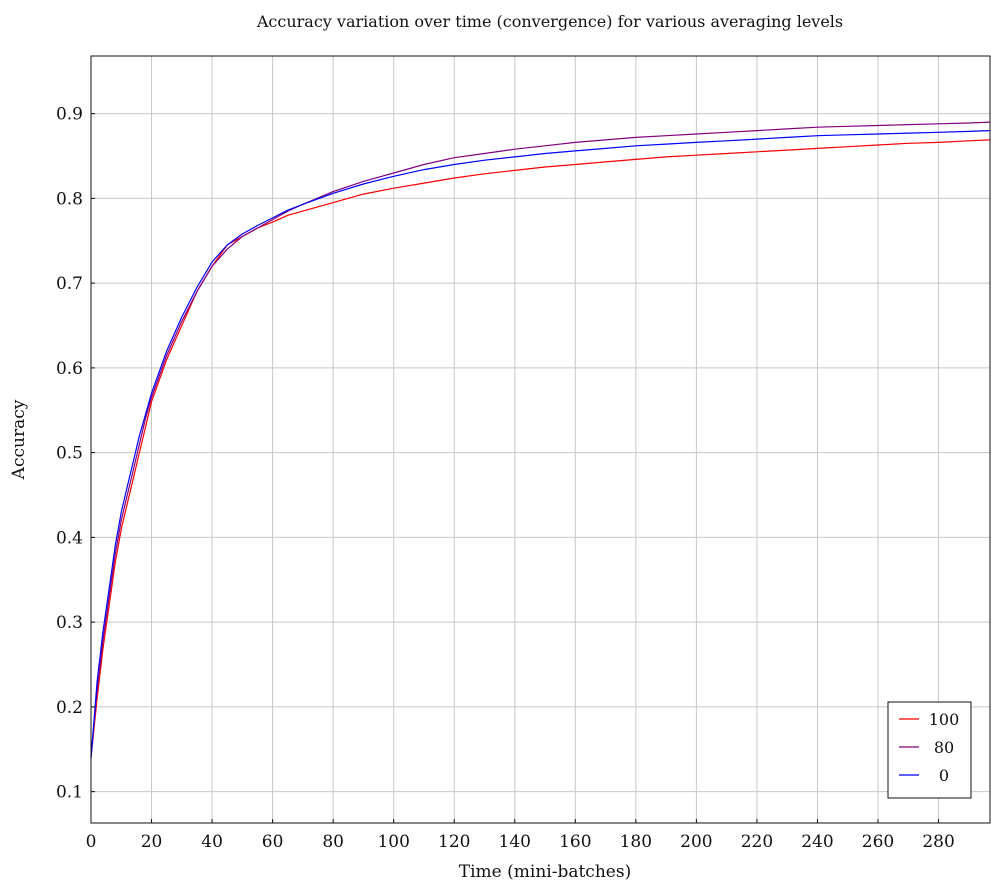 This screenshot has height=894, width=991. I want to click on x-tick-label: 100, so click(393, 842).